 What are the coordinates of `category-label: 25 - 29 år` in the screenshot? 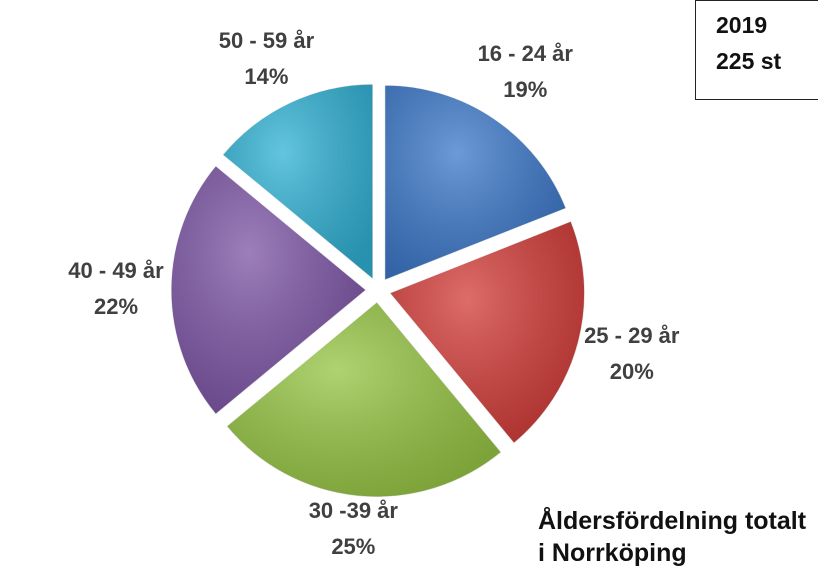 It's located at (632, 335).